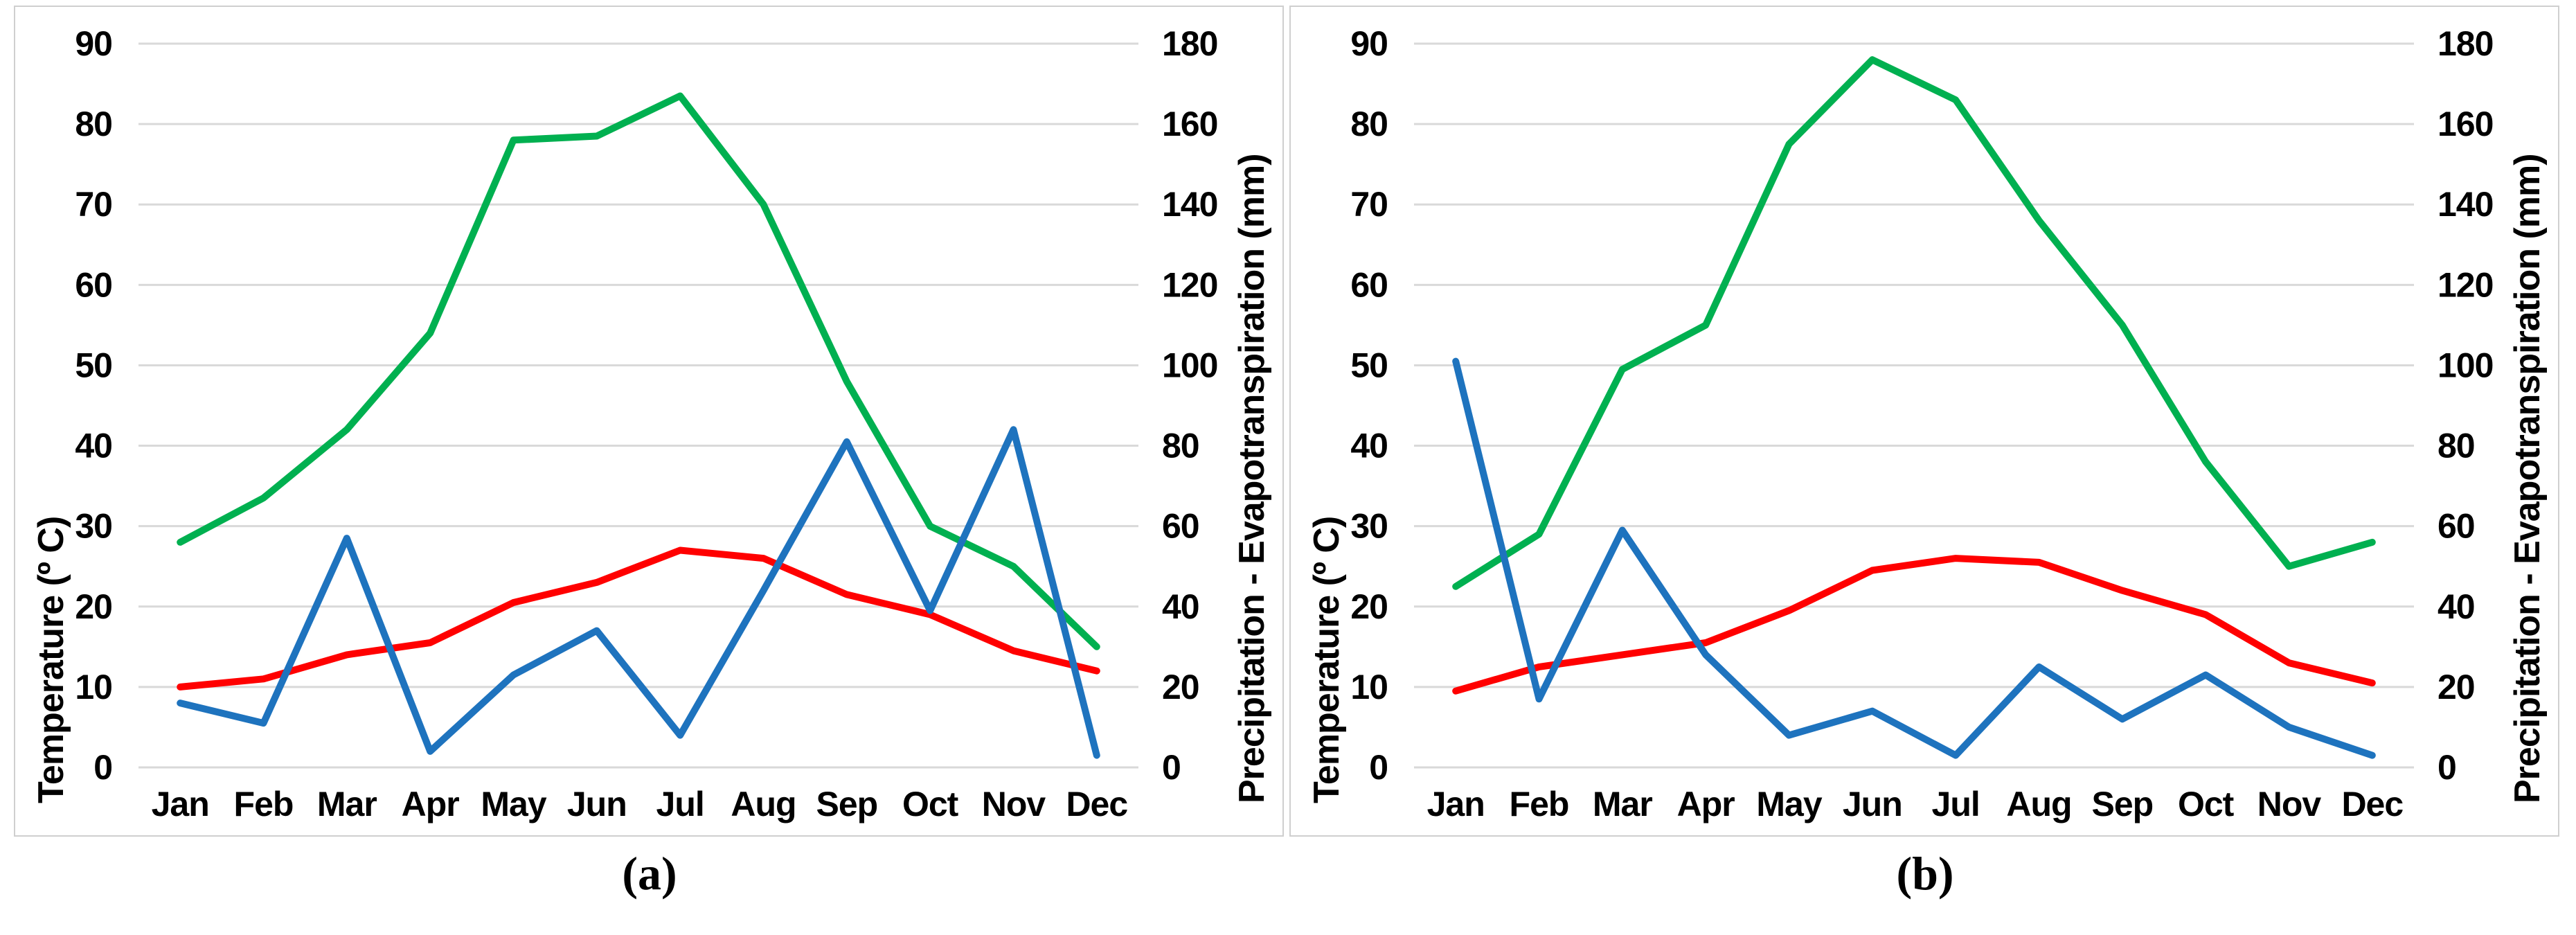  I want to click on chart-b-month-Apr: Apr, so click(1706, 804).